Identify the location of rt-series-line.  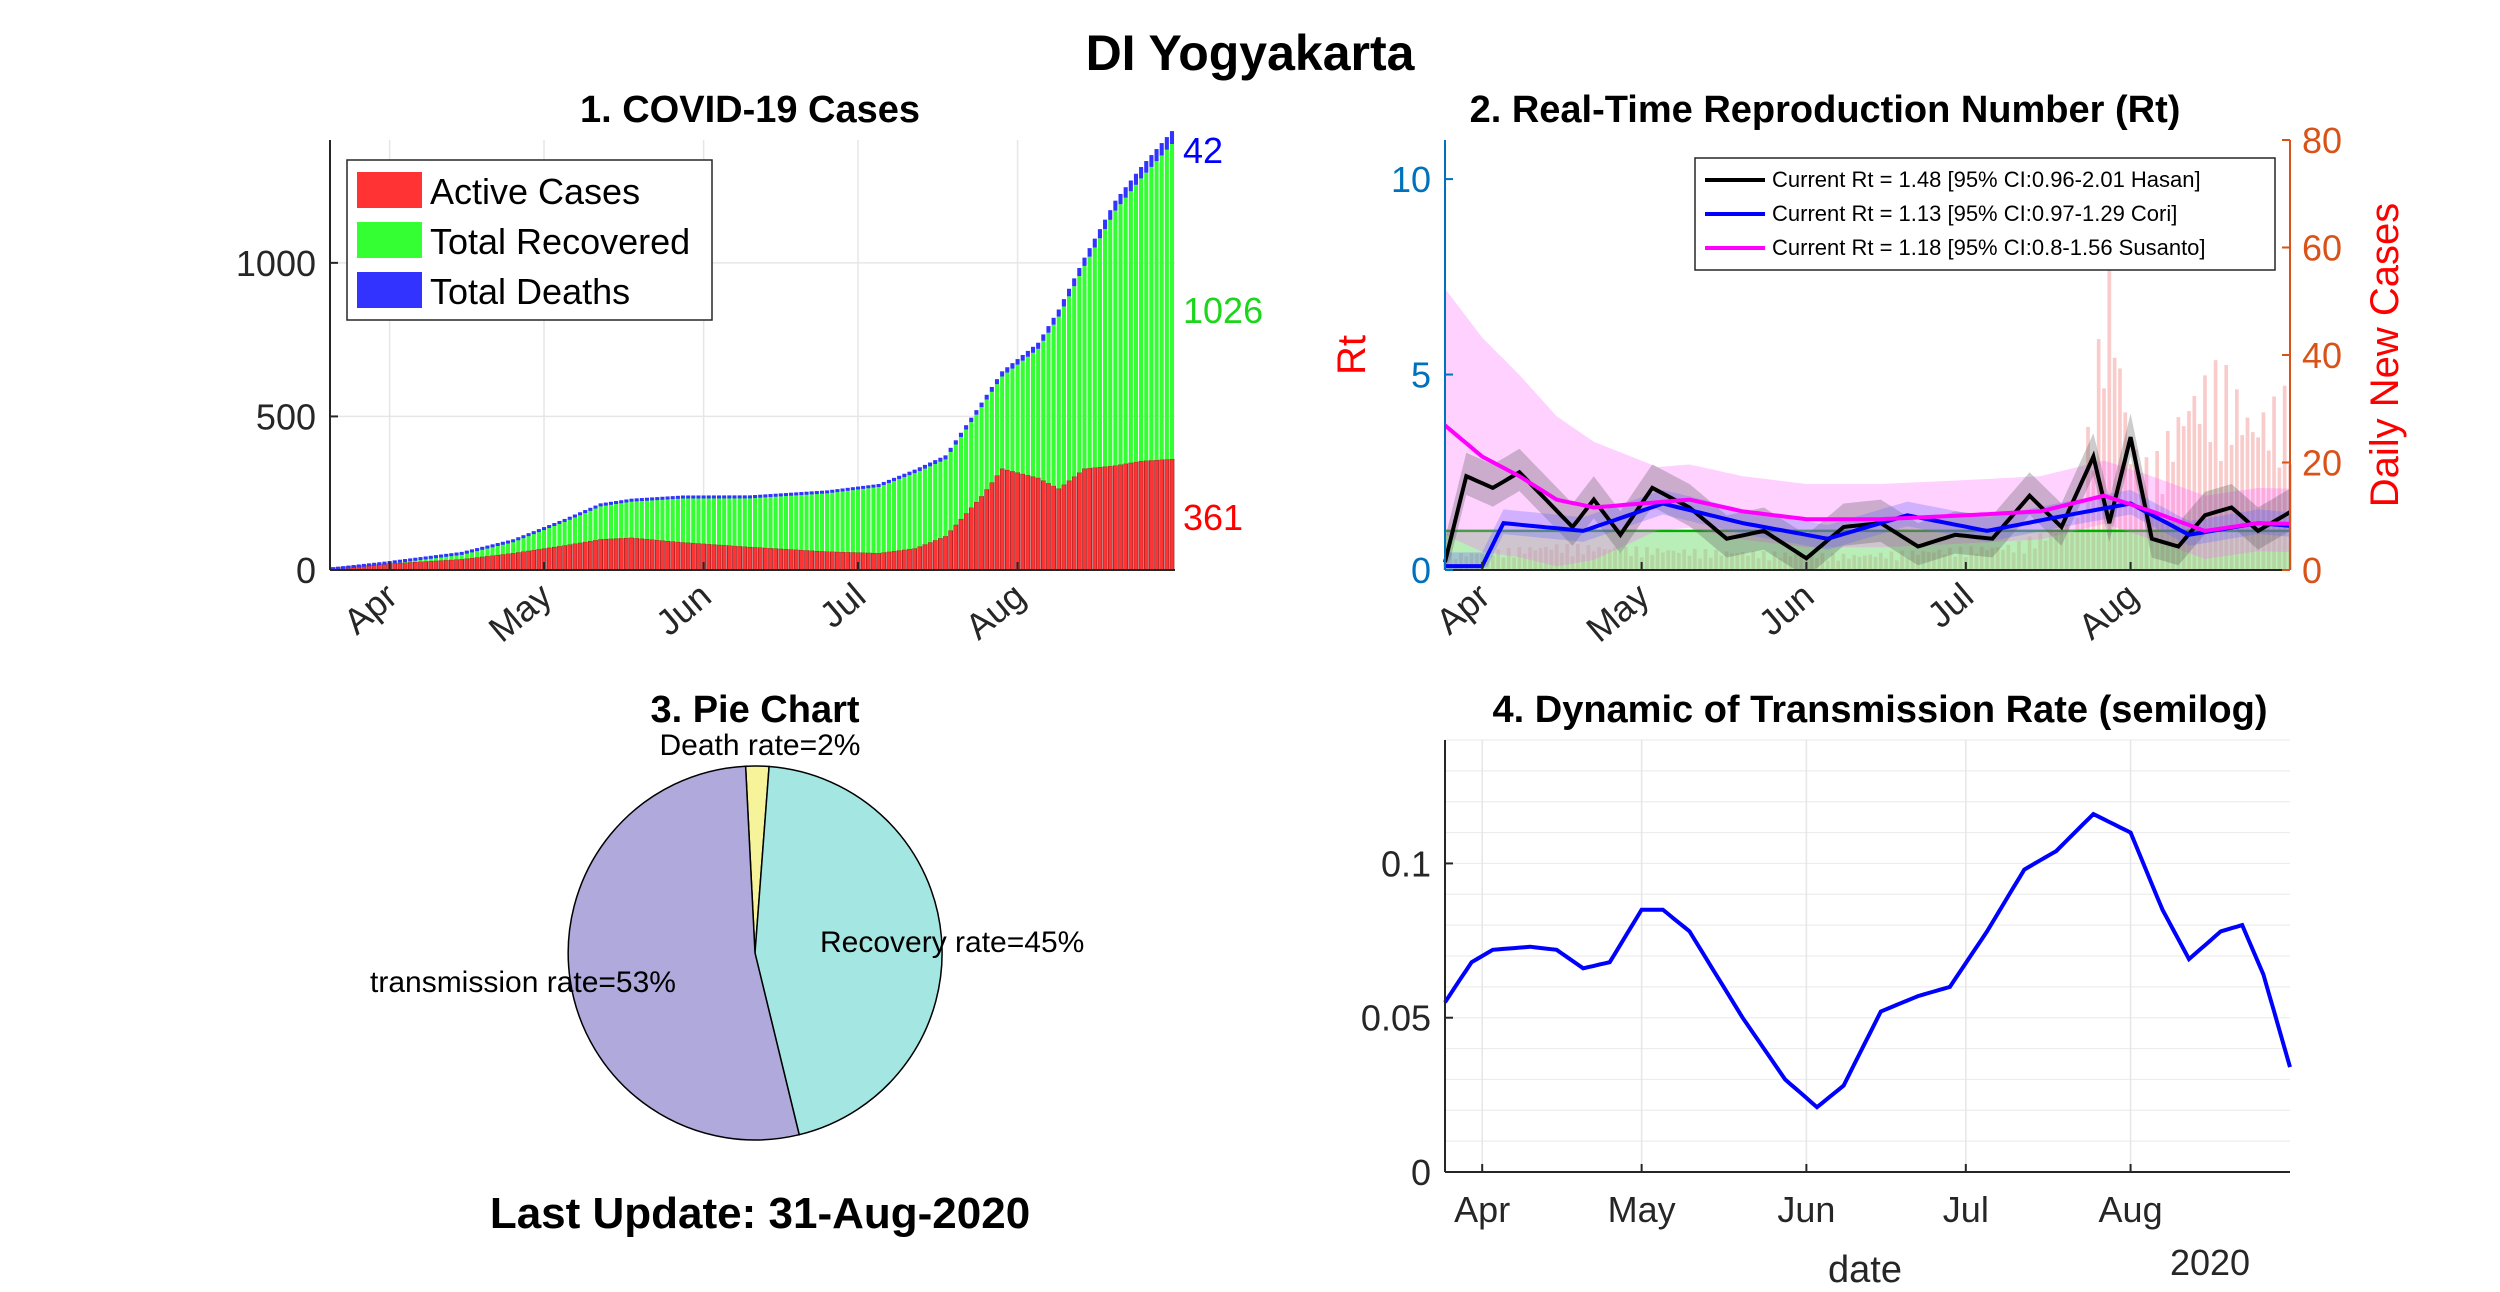
(1867, 499).